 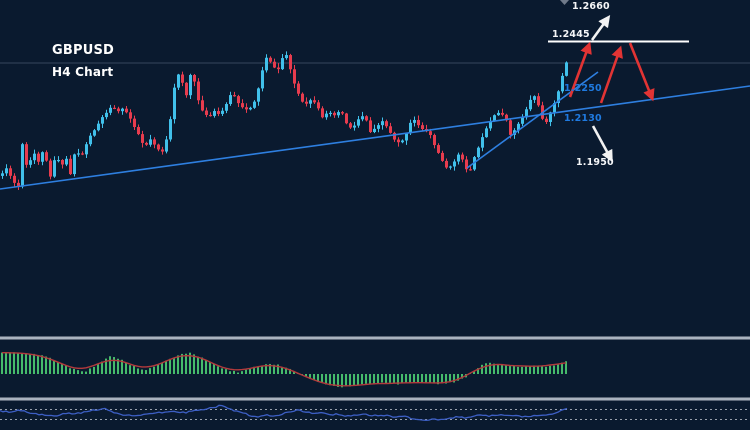 What do you see at coordinates (83, 72) in the screenshot?
I see `timeframe-label: H4 Chart` at bounding box center [83, 72].